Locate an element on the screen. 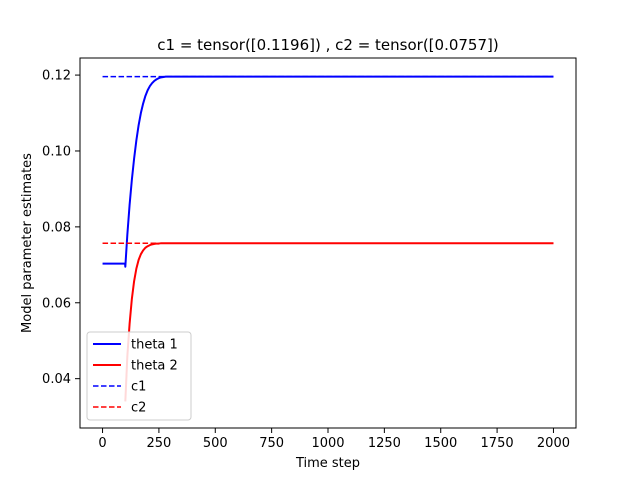  legend-box is located at coordinates (139, 376).